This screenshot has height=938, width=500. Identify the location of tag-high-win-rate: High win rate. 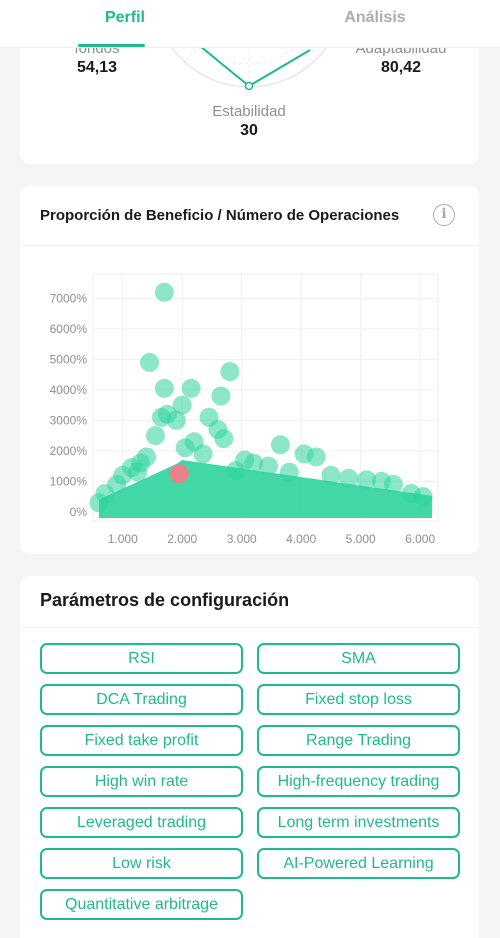
(141, 781).